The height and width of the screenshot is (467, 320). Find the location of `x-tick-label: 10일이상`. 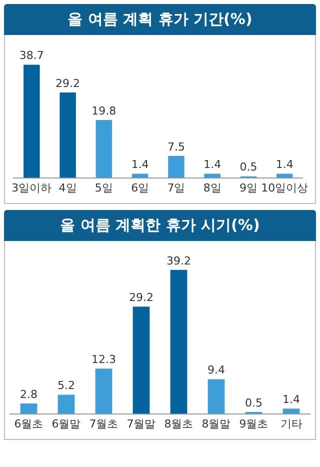

x-tick-label: 10일이상 is located at coordinates (284, 187).